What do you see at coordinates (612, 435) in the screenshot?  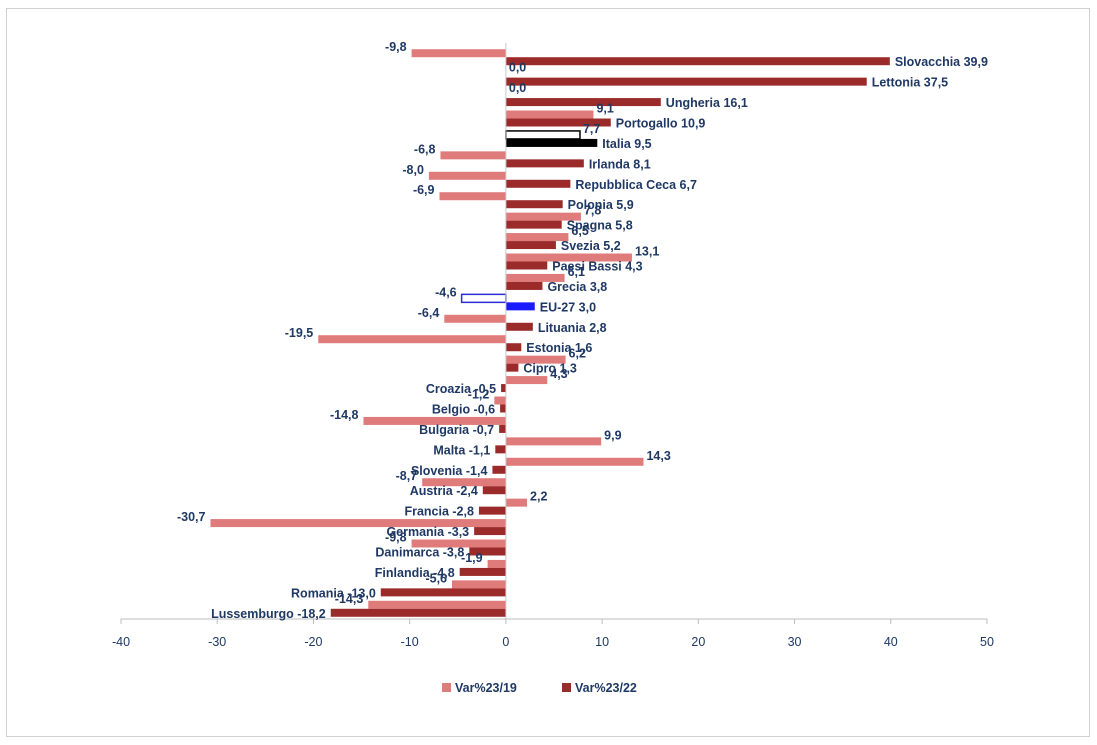 I see `value-label-var23-19-malta: 9,9` at bounding box center [612, 435].